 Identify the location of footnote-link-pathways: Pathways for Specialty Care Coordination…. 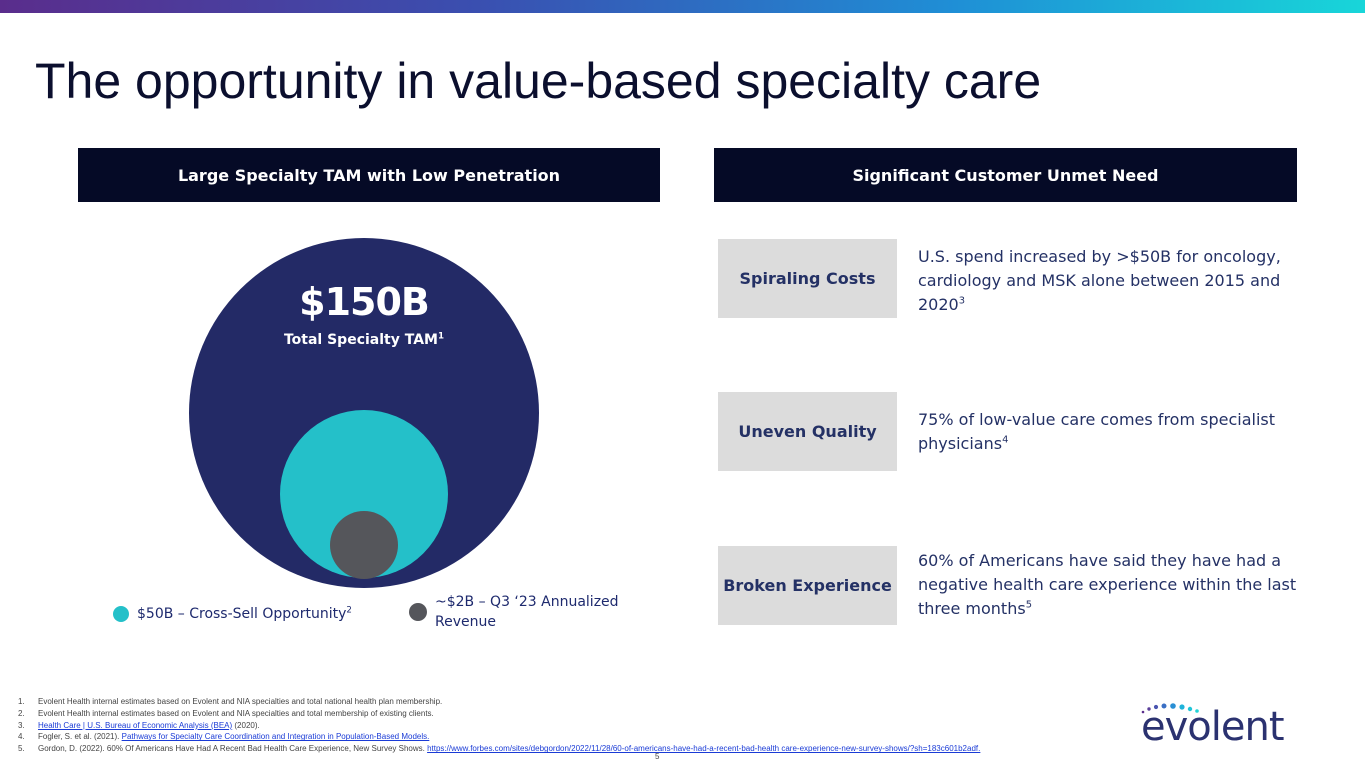
(275, 737).